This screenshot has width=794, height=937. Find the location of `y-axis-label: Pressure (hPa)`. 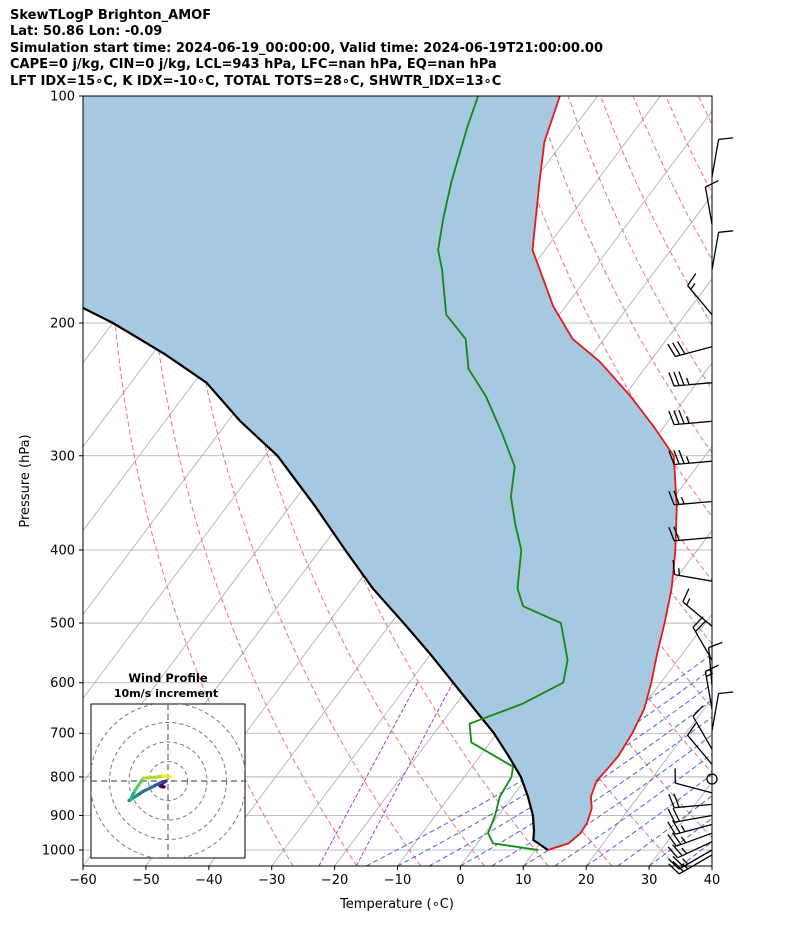

y-axis-label: Pressure (hPa) is located at coordinates (25, 480).